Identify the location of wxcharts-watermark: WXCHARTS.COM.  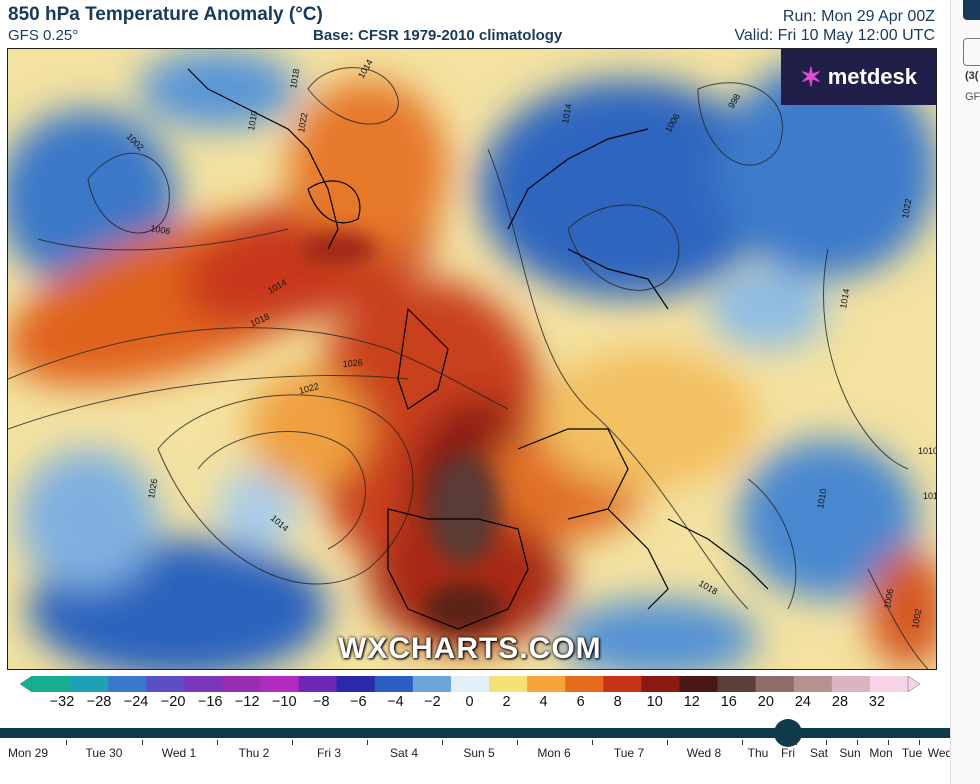
(470, 648).